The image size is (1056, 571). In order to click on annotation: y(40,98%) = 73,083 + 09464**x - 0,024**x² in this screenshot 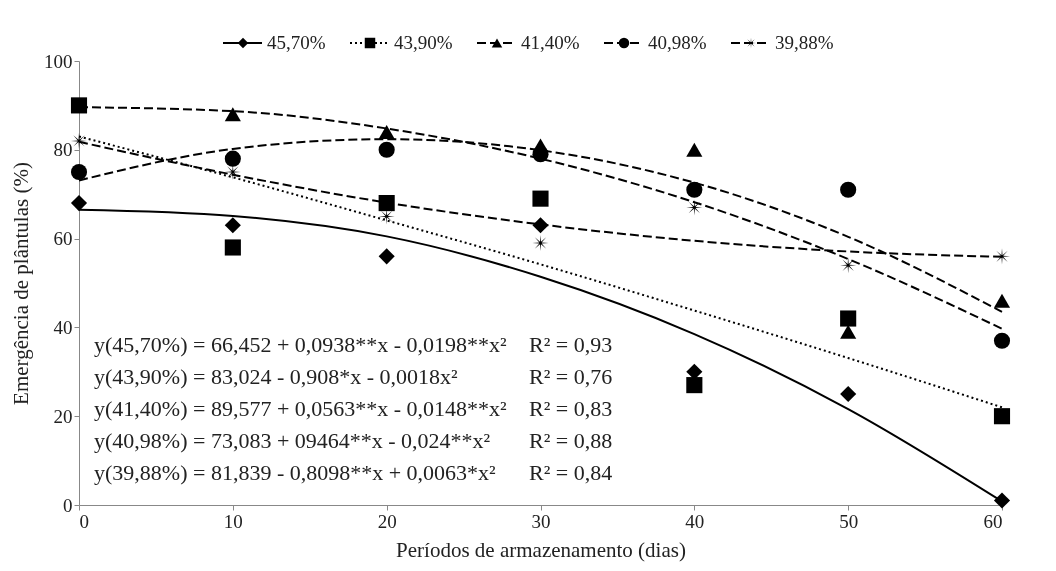, I will do `click(292, 440)`.